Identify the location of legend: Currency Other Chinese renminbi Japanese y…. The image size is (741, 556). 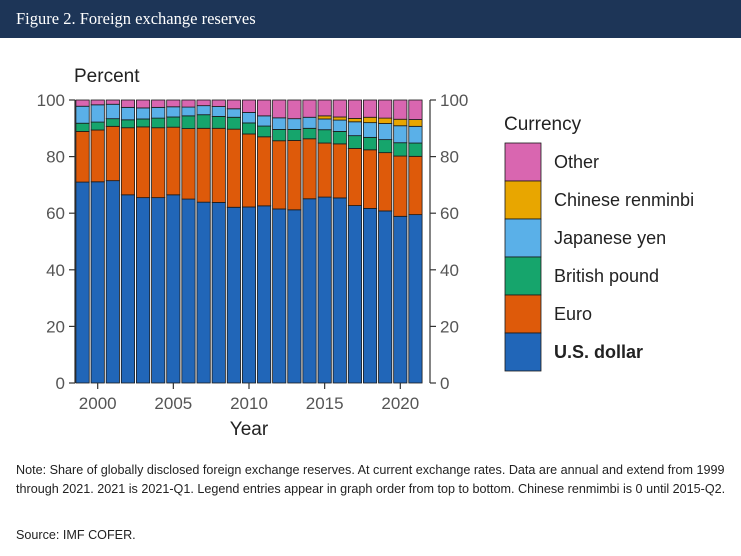
(599, 243).